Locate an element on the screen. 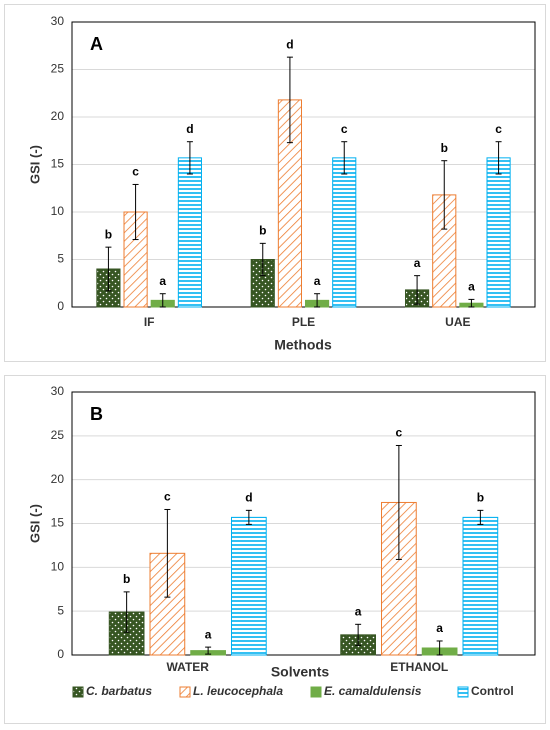 The image size is (550, 730). x-axis-title: Methods is located at coordinates (303, 345).